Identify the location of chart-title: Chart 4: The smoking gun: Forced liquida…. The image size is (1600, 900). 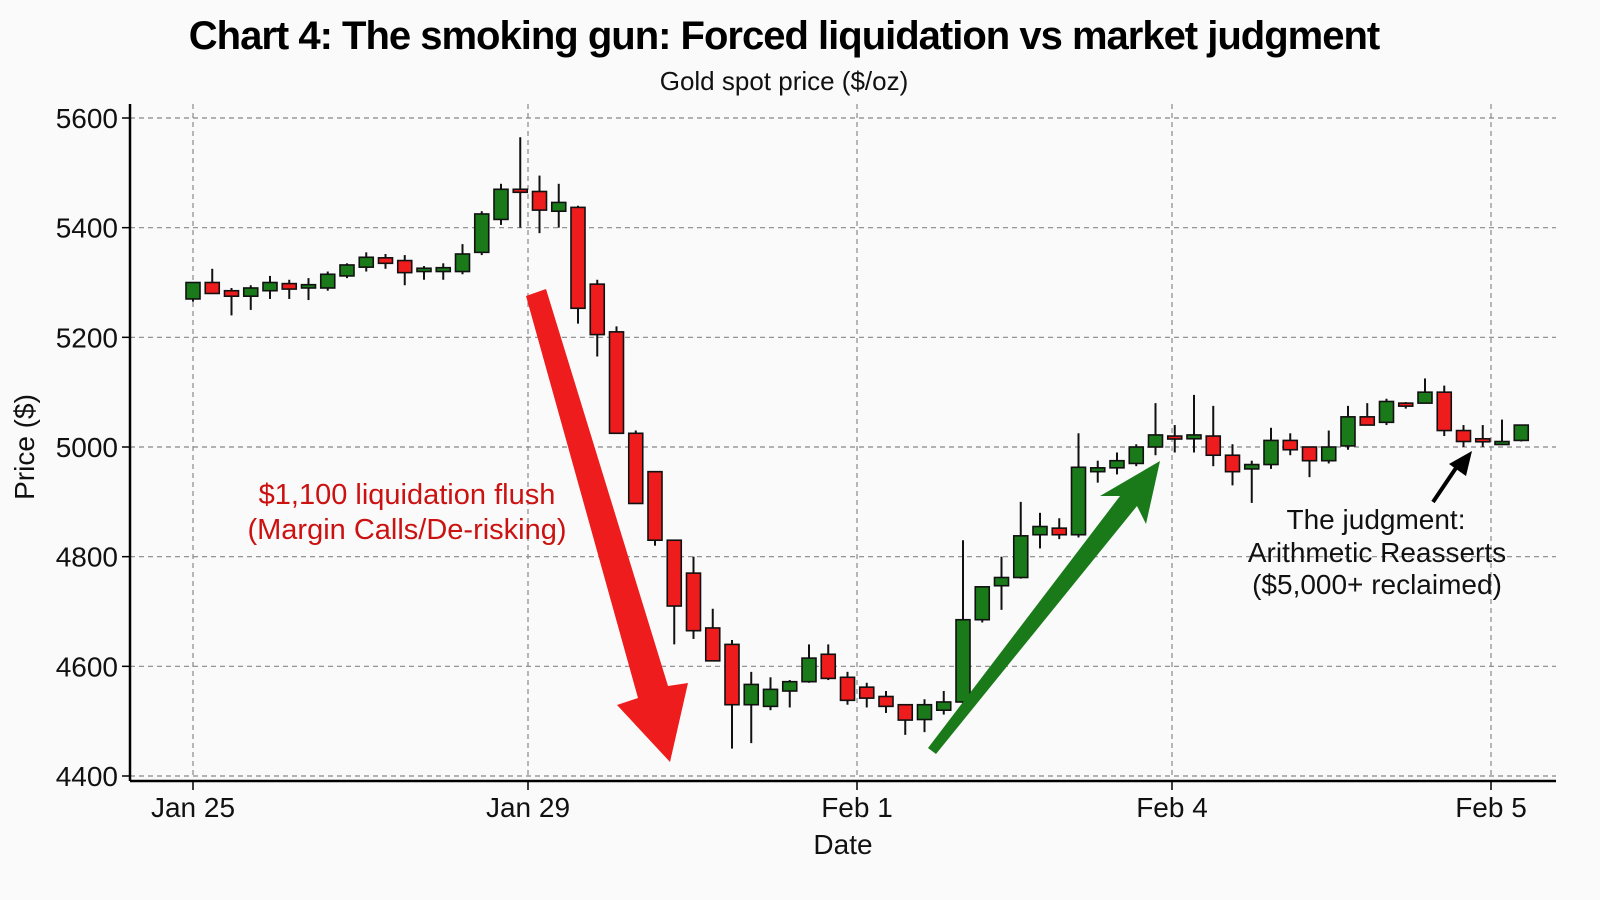
(784, 36).